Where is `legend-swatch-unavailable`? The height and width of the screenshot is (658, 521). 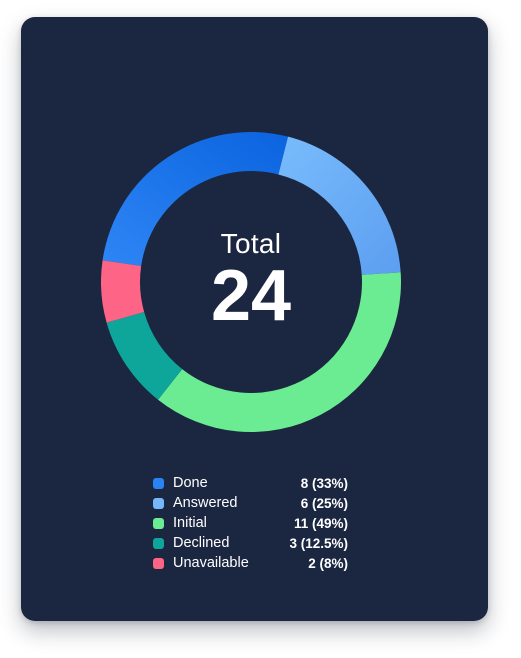
legend-swatch-unavailable is located at coordinates (158, 563).